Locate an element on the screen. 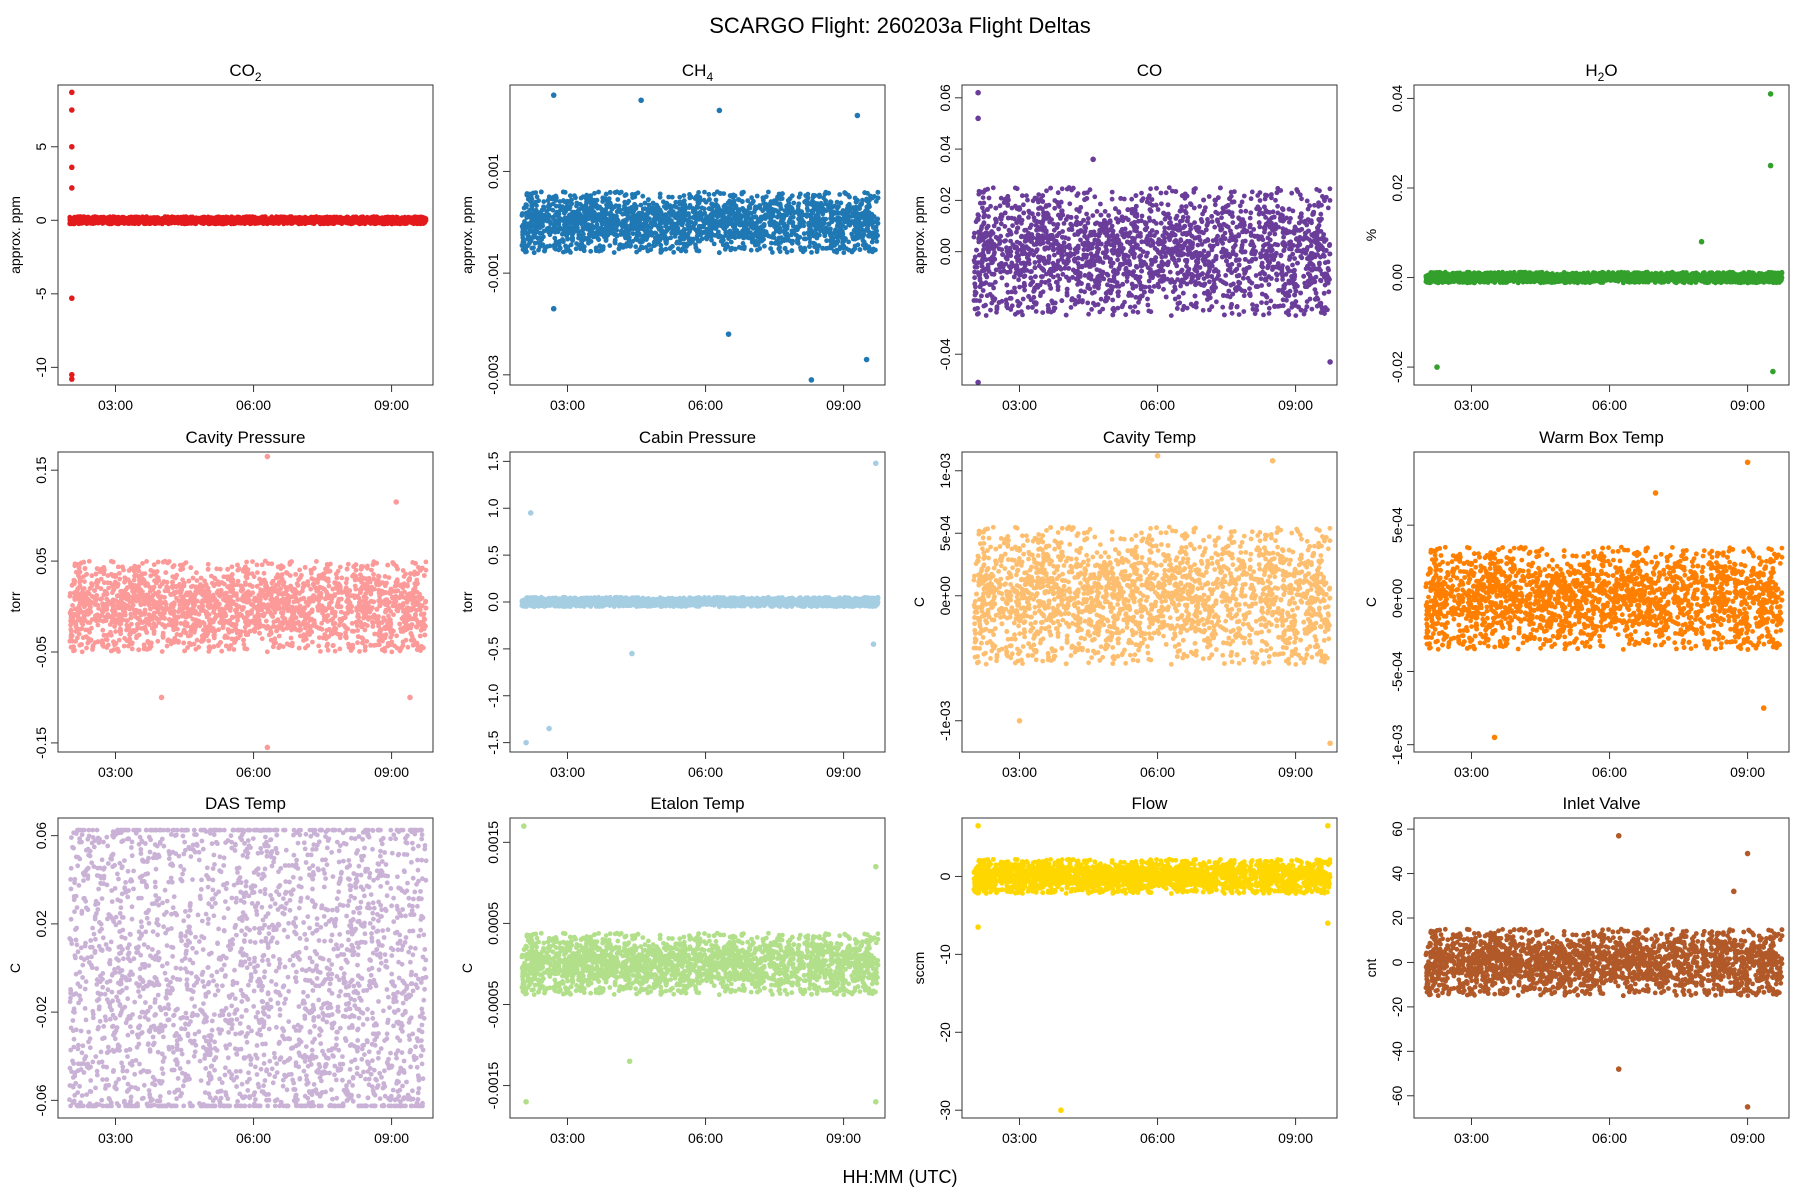 The height and width of the screenshot is (1200, 1800). panel-0-ylabel: approx. ppm is located at coordinates (15, 235).